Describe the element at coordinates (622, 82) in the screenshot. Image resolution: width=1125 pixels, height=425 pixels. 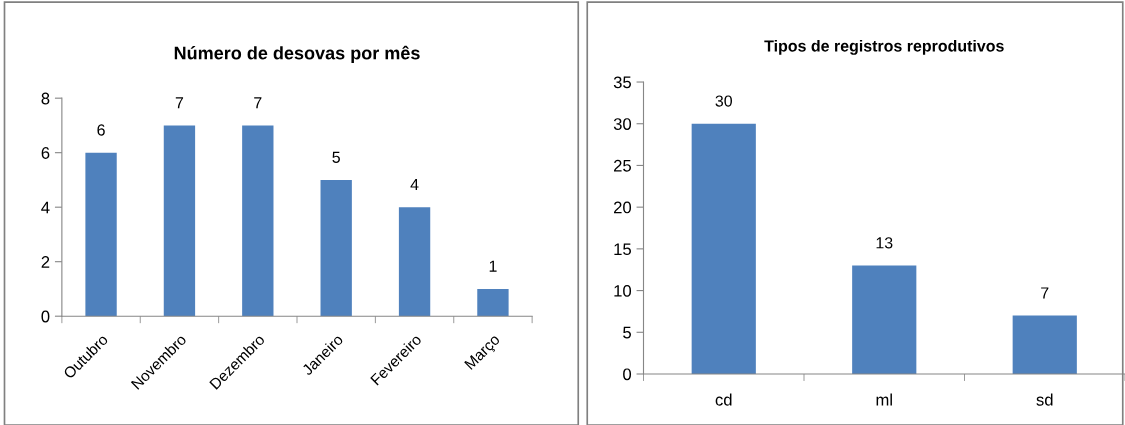
I see `y-tick-label: 35` at that location.